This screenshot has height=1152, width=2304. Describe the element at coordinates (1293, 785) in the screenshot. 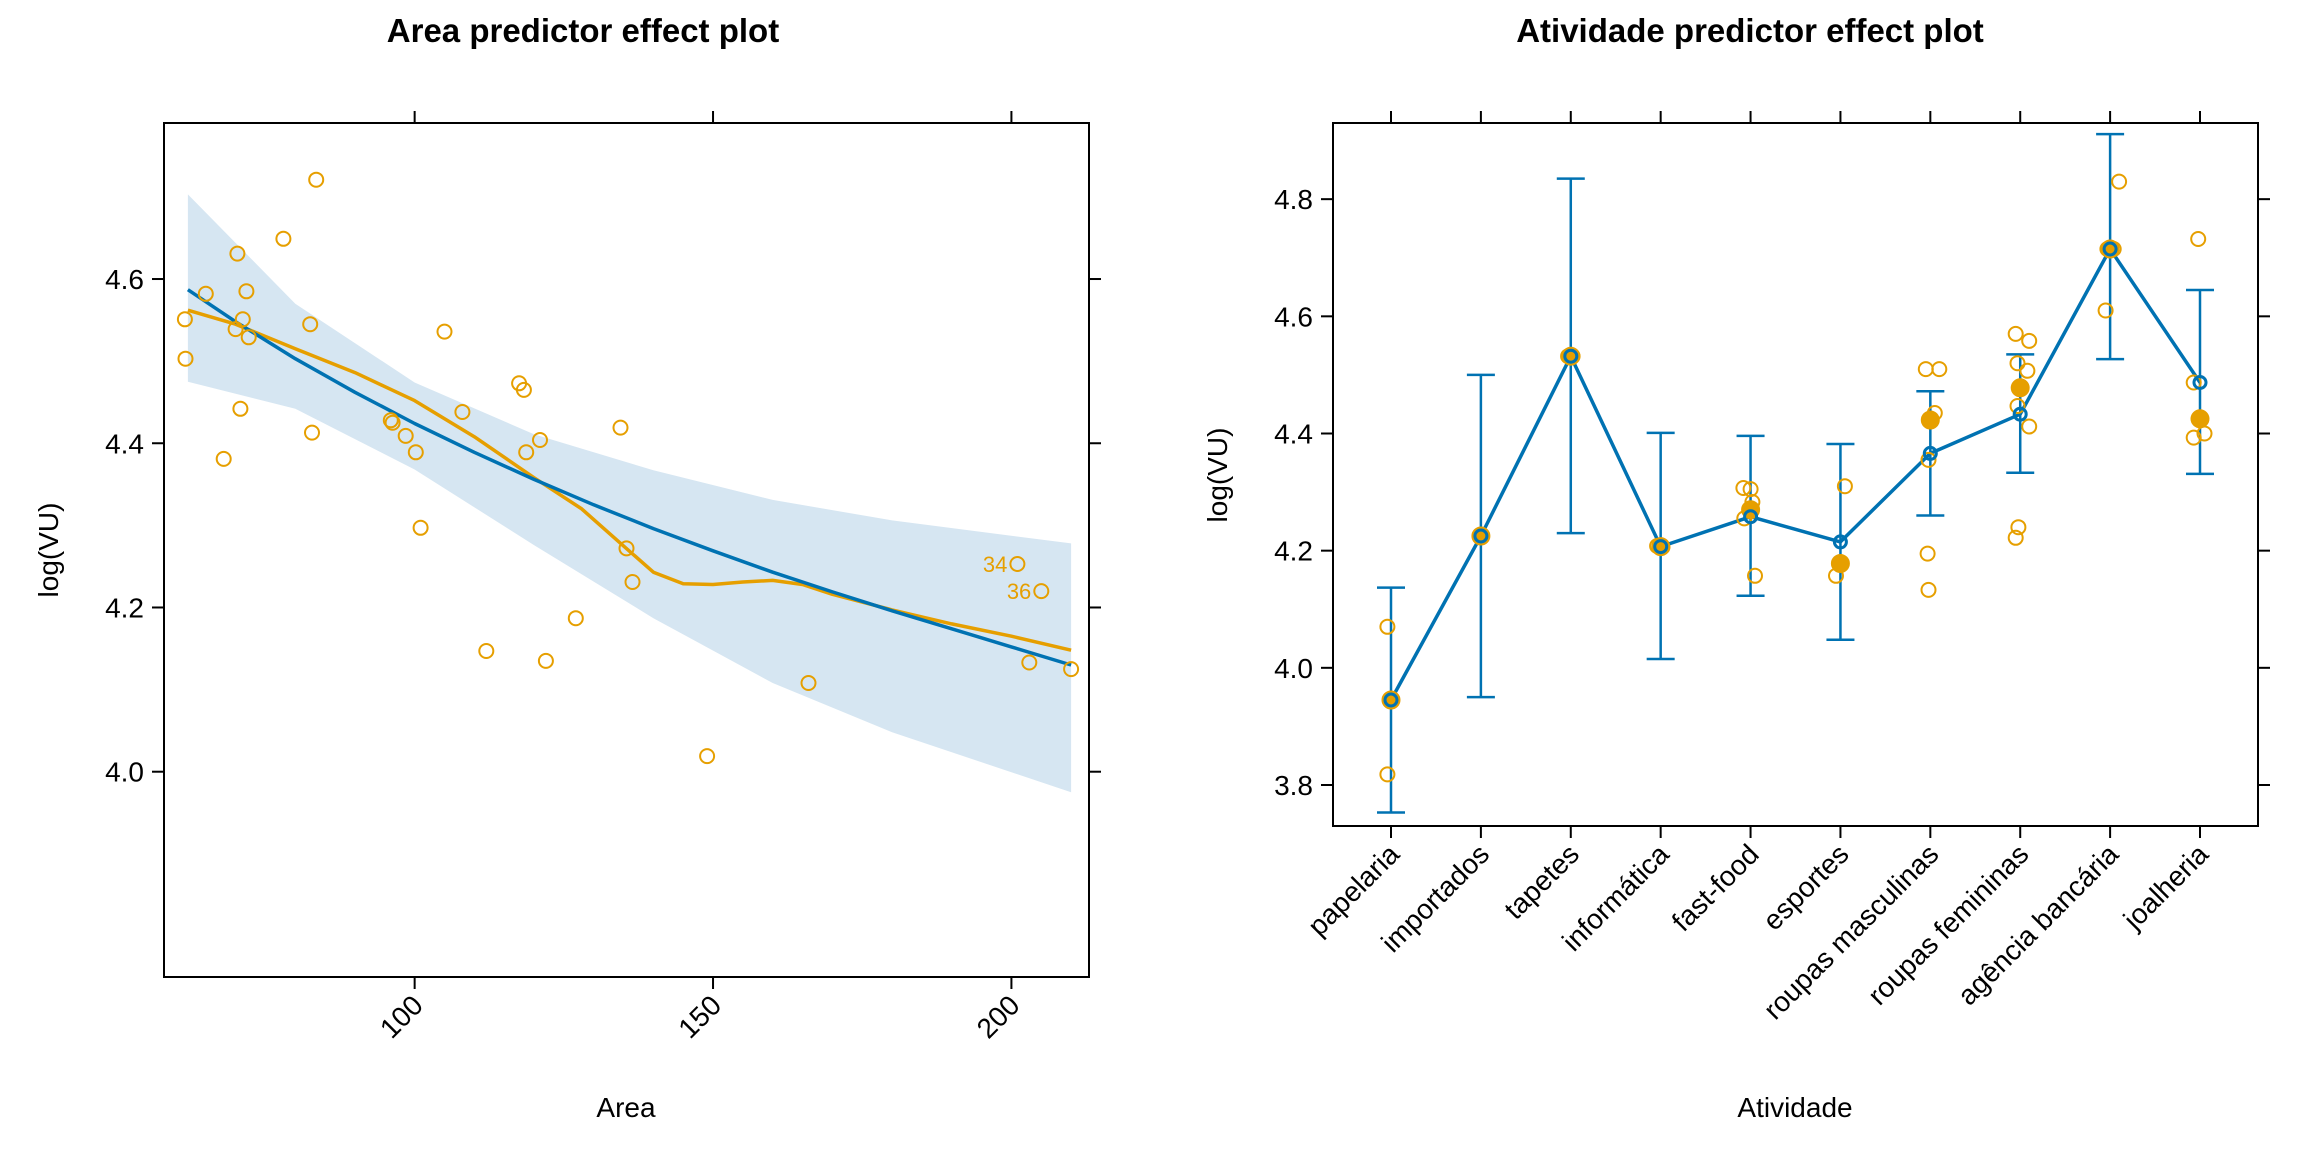

I see `y-tick-label: 3.8` at that location.